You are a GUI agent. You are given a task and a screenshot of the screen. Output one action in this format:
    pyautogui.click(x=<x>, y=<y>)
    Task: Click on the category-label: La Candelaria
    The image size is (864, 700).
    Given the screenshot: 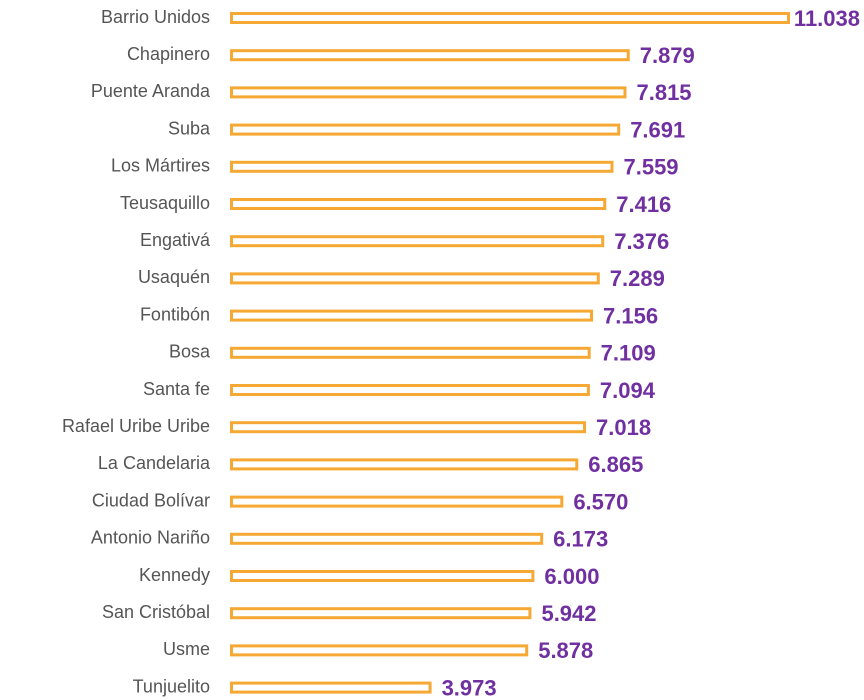 What is the action you would take?
    pyautogui.click(x=154, y=463)
    